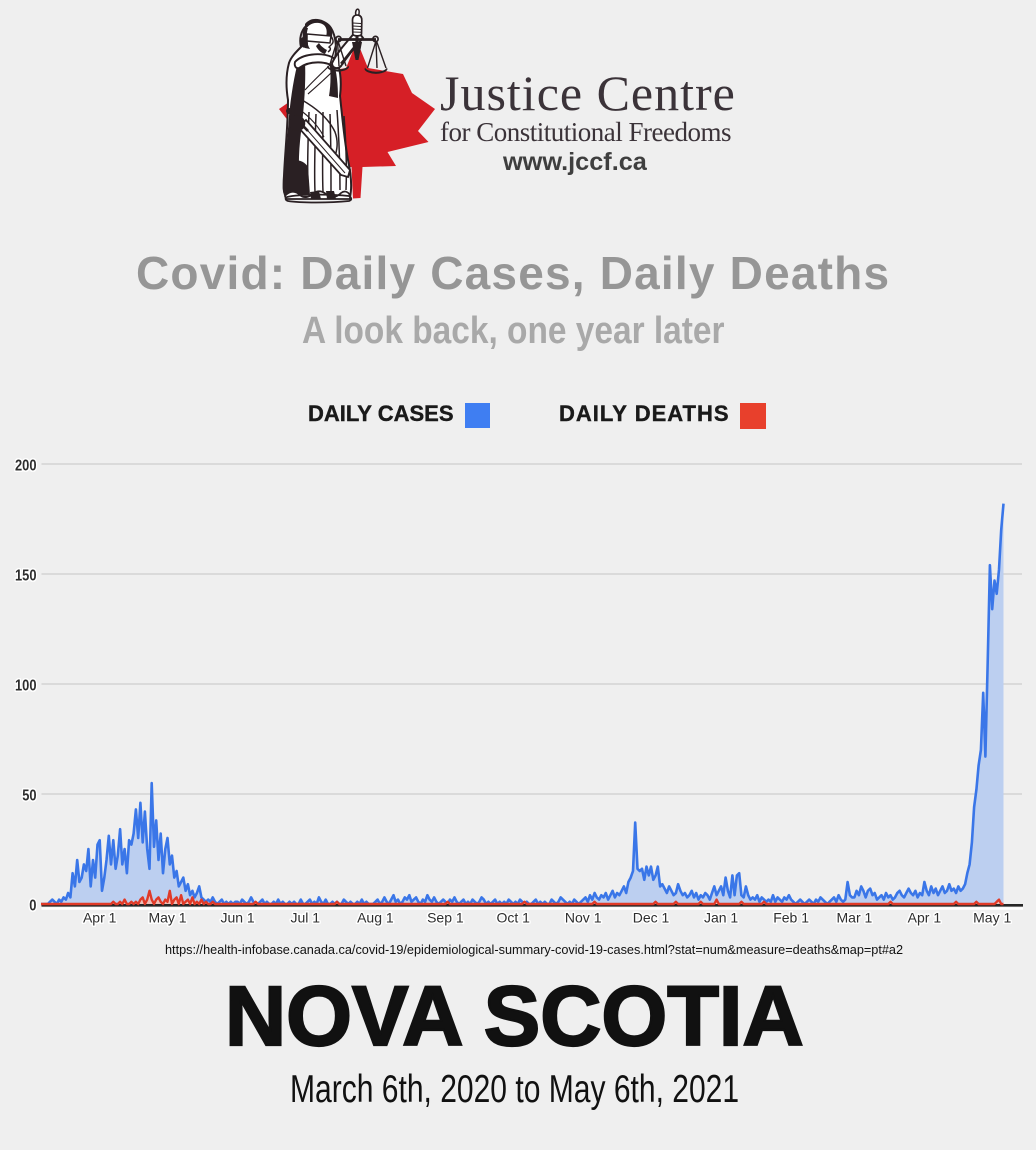 This screenshot has height=1150, width=1036. I want to click on svg-text: Dec 1, so click(651, 918).